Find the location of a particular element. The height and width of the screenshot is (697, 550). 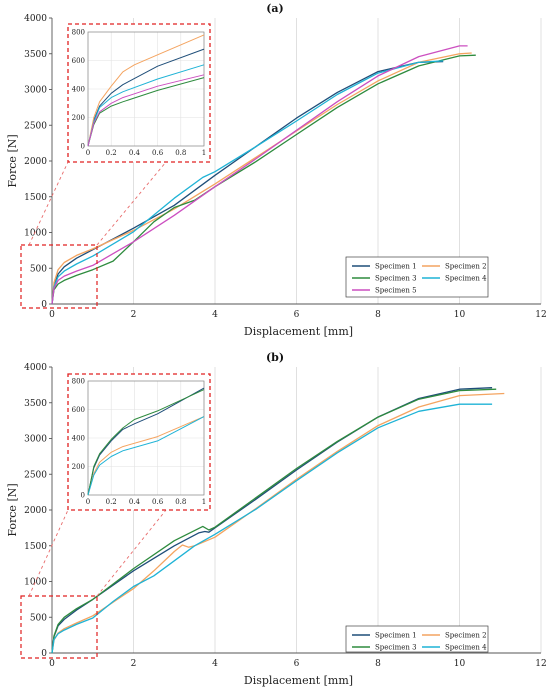

inset-frame is located at coordinates (139, 93).